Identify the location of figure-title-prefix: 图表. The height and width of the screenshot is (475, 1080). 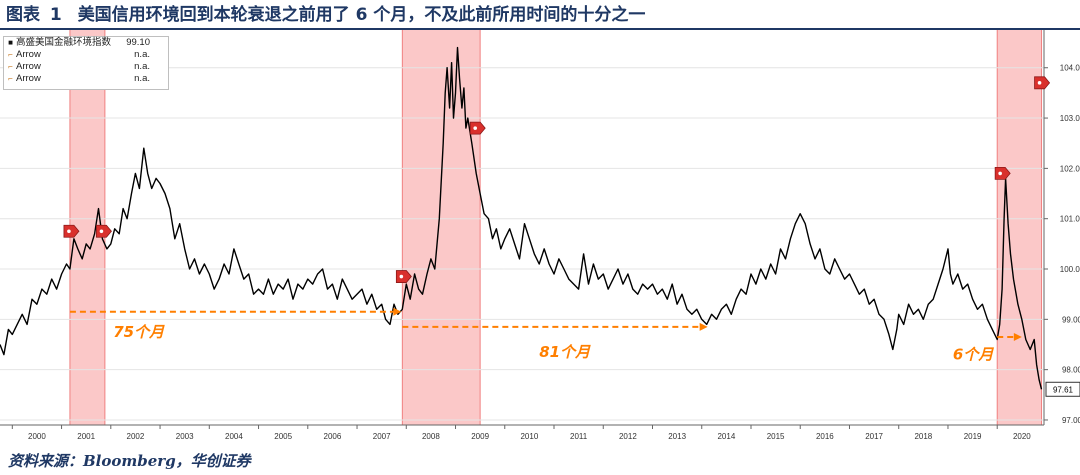
(23, 15).